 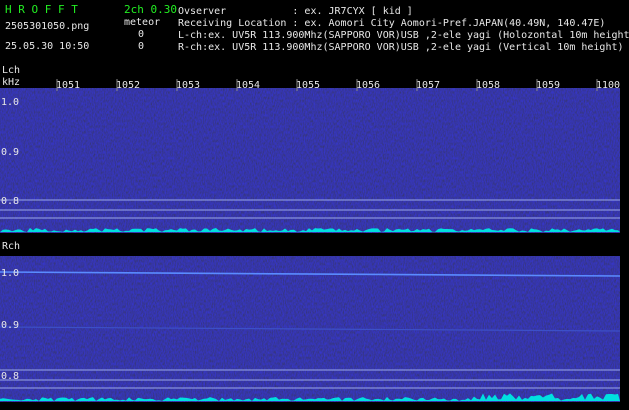 What do you see at coordinates (248, 85) in the screenshot?
I see `time-label: 1054` at bounding box center [248, 85].